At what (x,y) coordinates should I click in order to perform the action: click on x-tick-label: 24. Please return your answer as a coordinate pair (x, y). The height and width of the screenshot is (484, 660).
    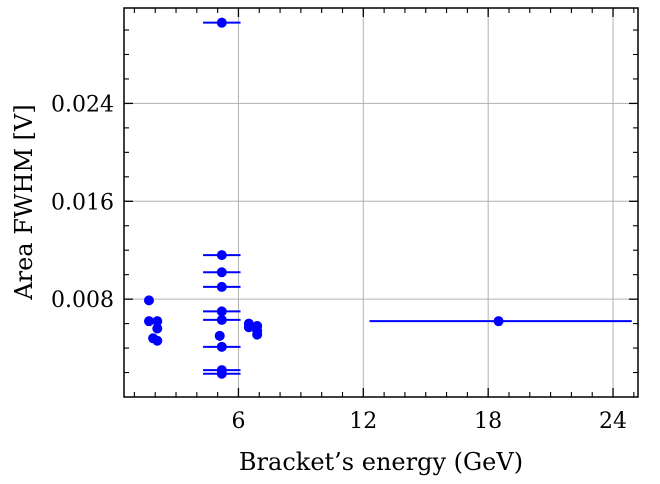
    Looking at the image, I should click on (613, 421).